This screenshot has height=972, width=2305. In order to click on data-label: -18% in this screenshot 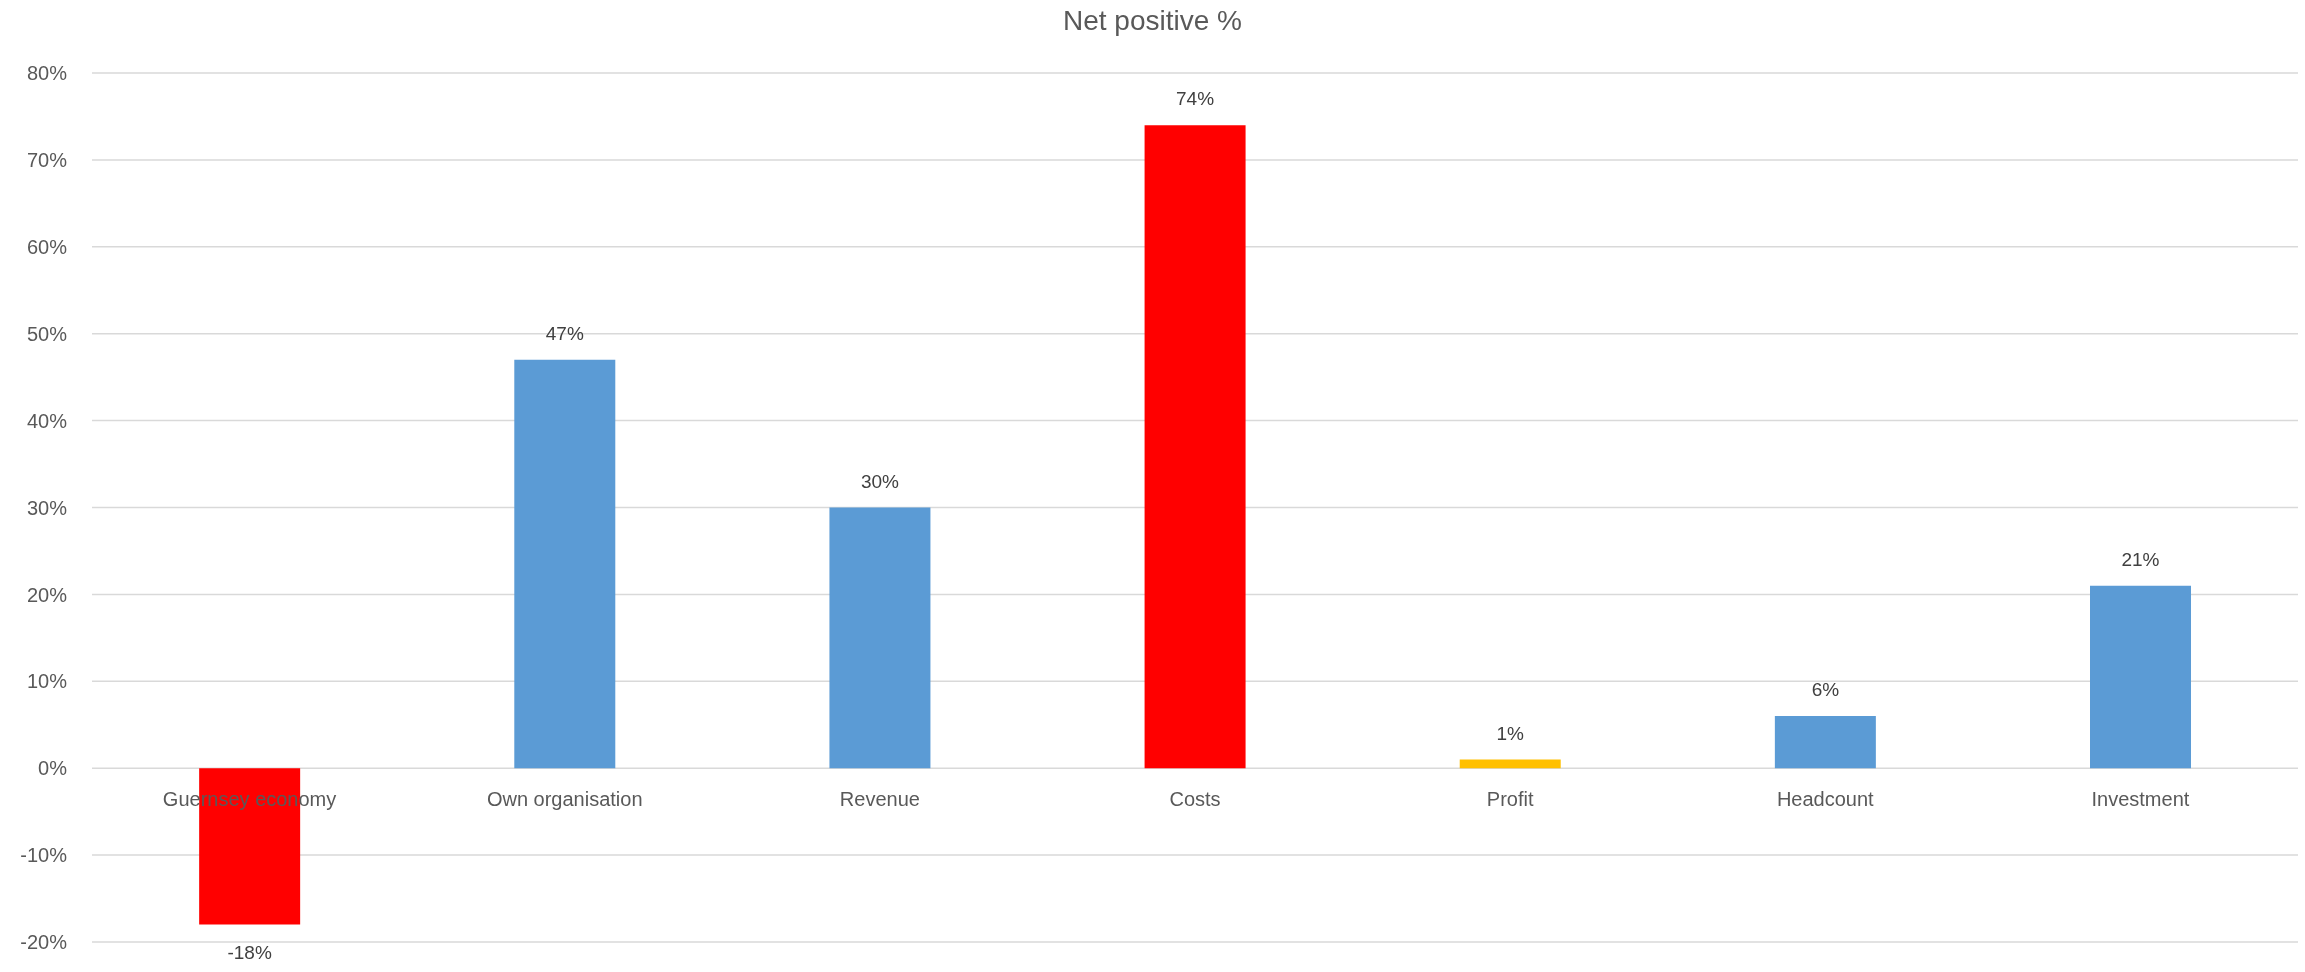, I will do `click(249, 952)`.